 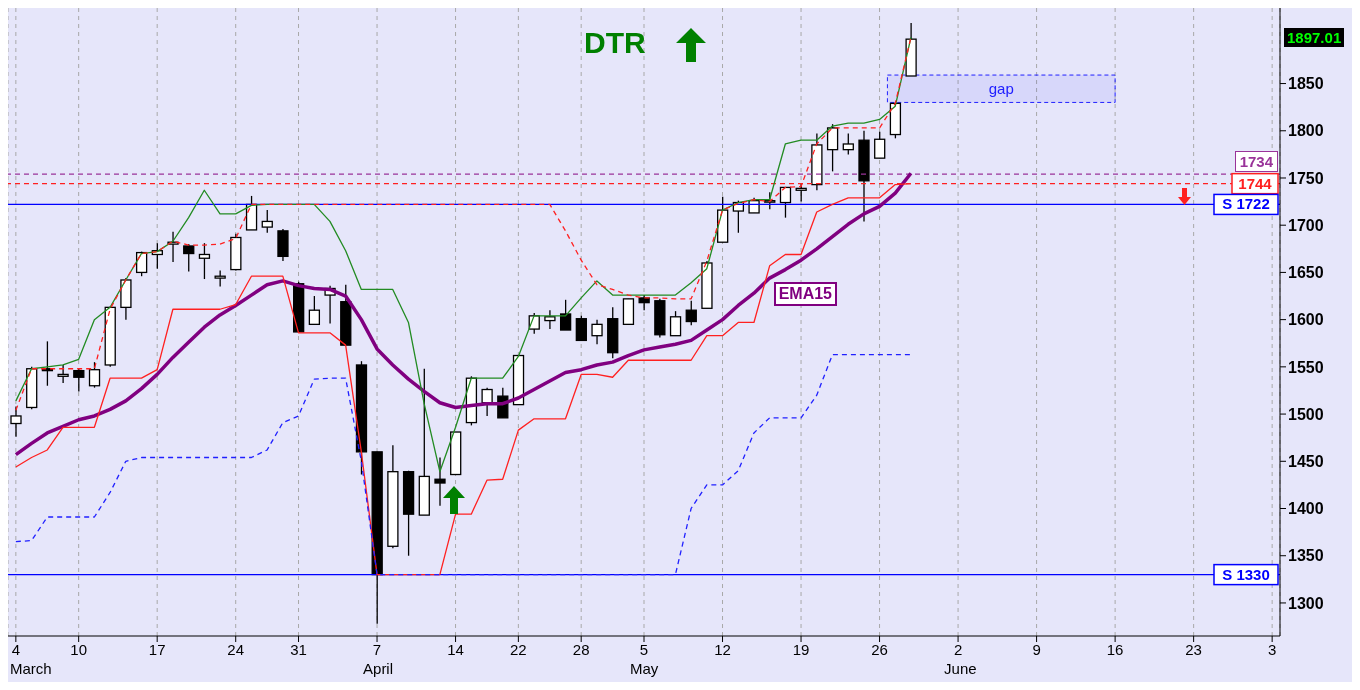 I want to click on x-tick-label: 26, so click(x=879, y=649).